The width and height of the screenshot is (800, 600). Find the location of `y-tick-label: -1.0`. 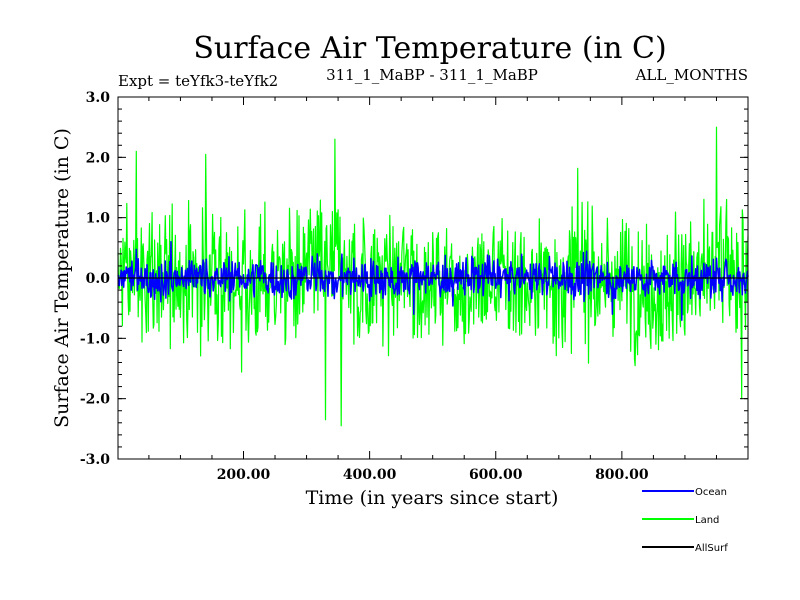

y-tick-label: -1.0 is located at coordinates (95, 339).